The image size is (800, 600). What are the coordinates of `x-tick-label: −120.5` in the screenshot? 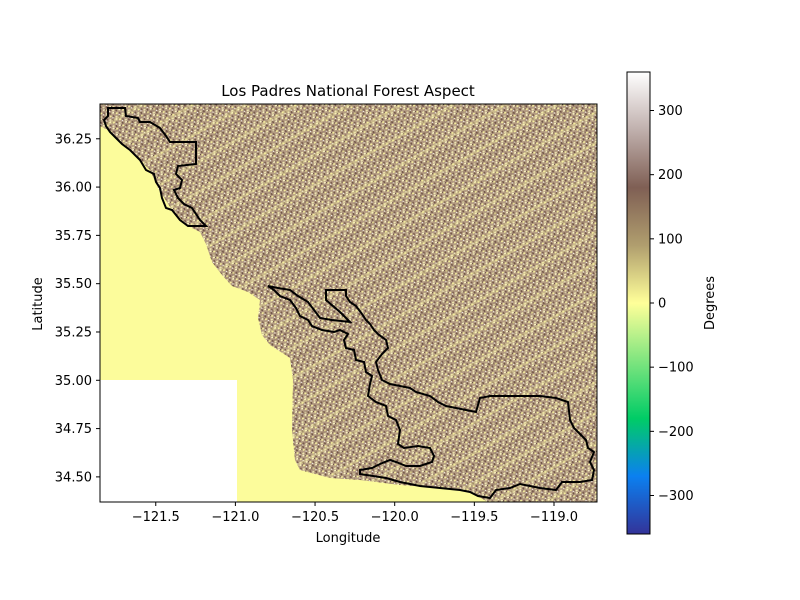 It's located at (315, 517).